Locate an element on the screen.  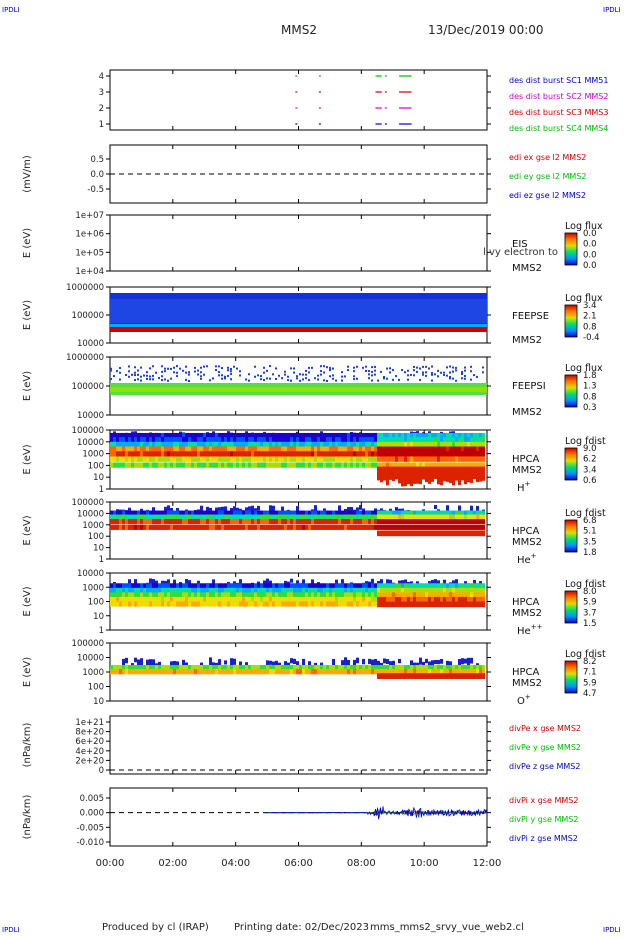
spacecraft-label: MMS2 is located at coordinates (527, 340).